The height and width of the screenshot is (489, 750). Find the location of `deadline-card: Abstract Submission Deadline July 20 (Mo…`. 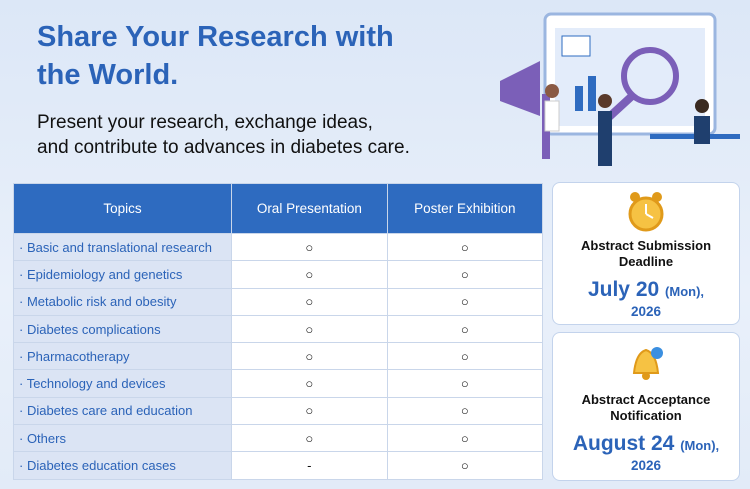

deadline-card: Abstract Submission Deadline July 20 (Mo… is located at coordinates (646, 253).